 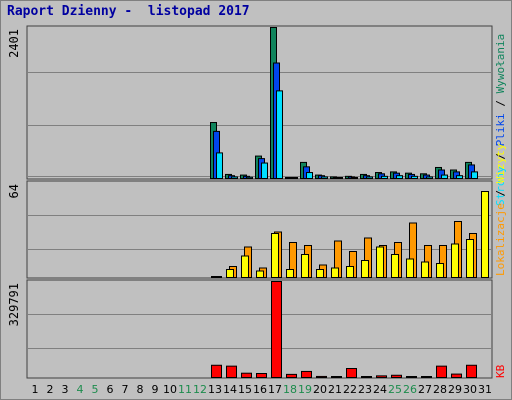 What do you see at coordinates (35, 389) in the screenshot?
I see `day-label-1: 1` at bounding box center [35, 389].